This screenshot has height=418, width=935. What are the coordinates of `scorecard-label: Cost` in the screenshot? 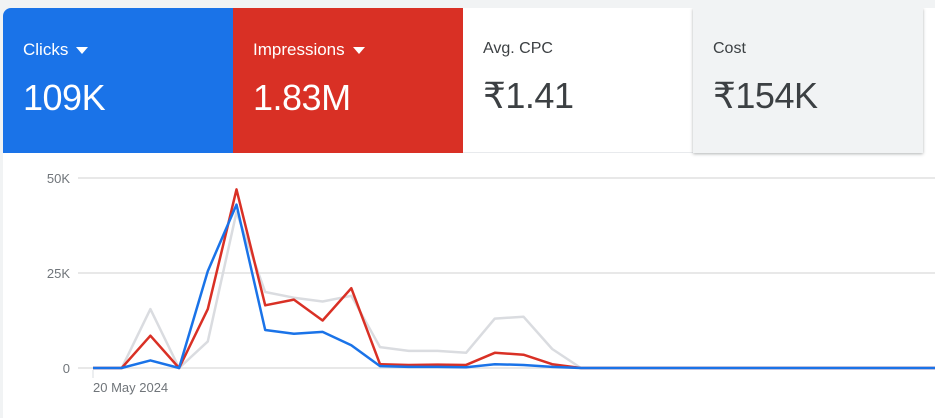 It's located at (729, 48).